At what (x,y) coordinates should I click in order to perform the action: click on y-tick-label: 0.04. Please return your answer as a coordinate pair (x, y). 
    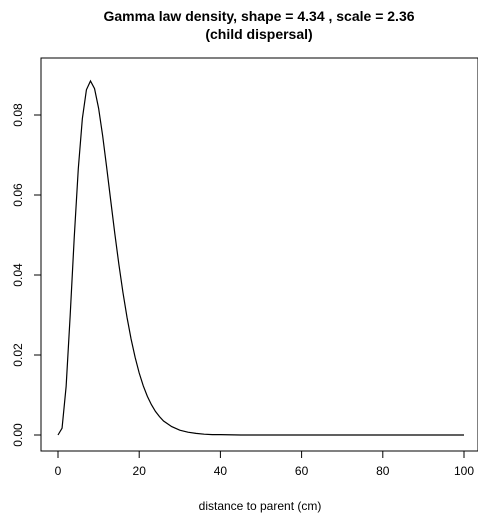
    Looking at the image, I should click on (18, 275).